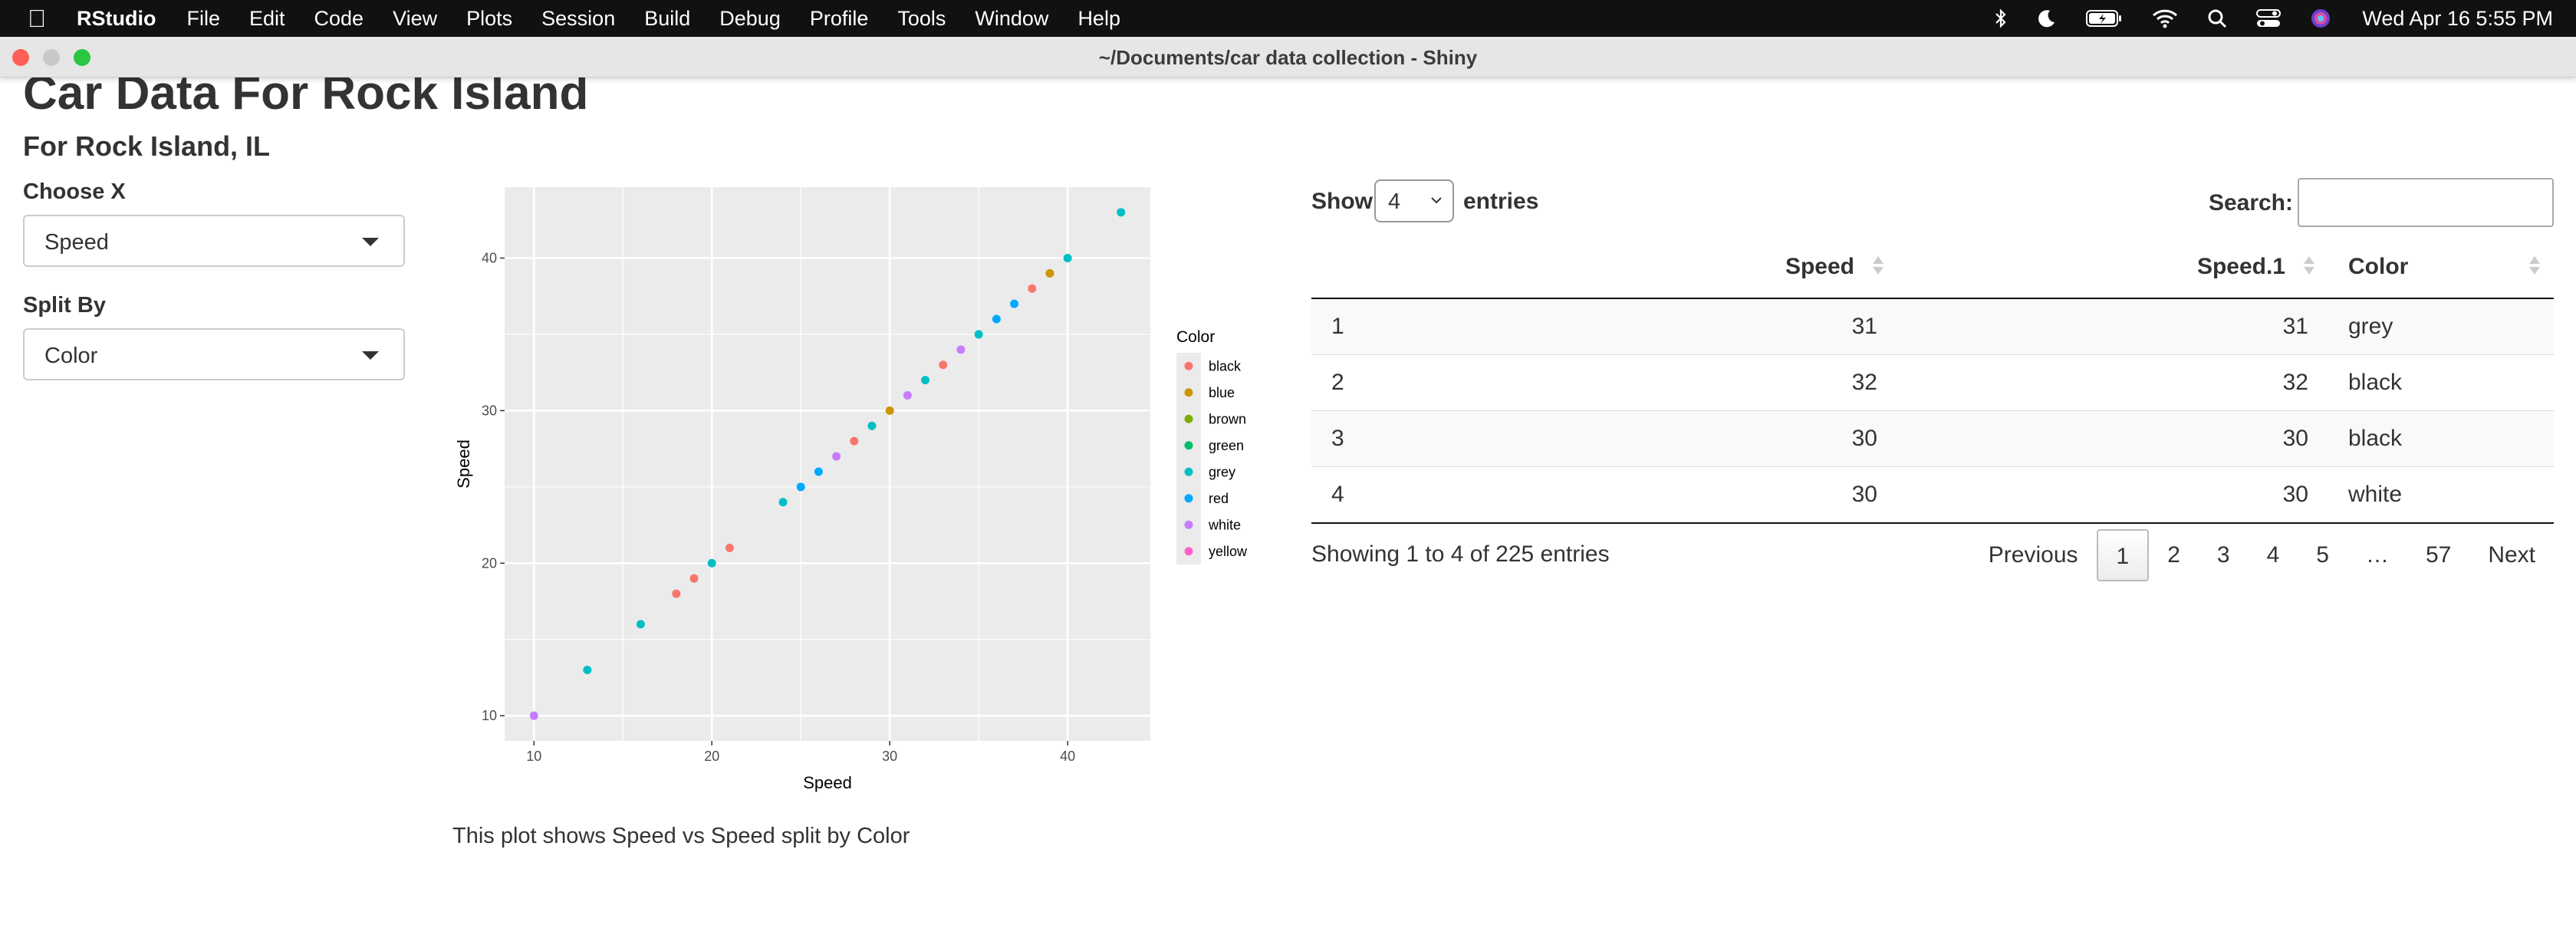 The width and height of the screenshot is (2576, 938). Describe the element at coordinates (1932, 495) in the screenshot. I see `table-row: 4 30 30 white` at that location.